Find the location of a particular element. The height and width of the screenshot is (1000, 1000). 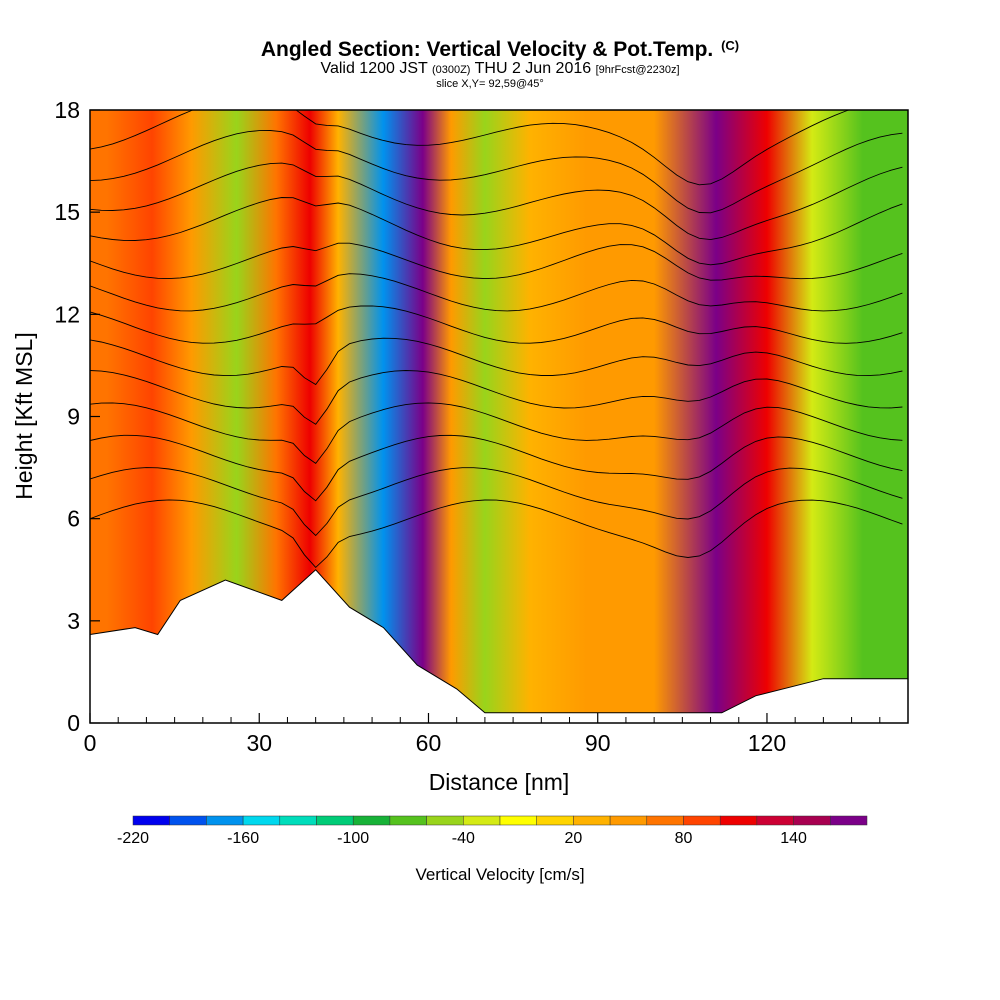

colorbar-tick-label: 80 is located at coordinates (684, 838).